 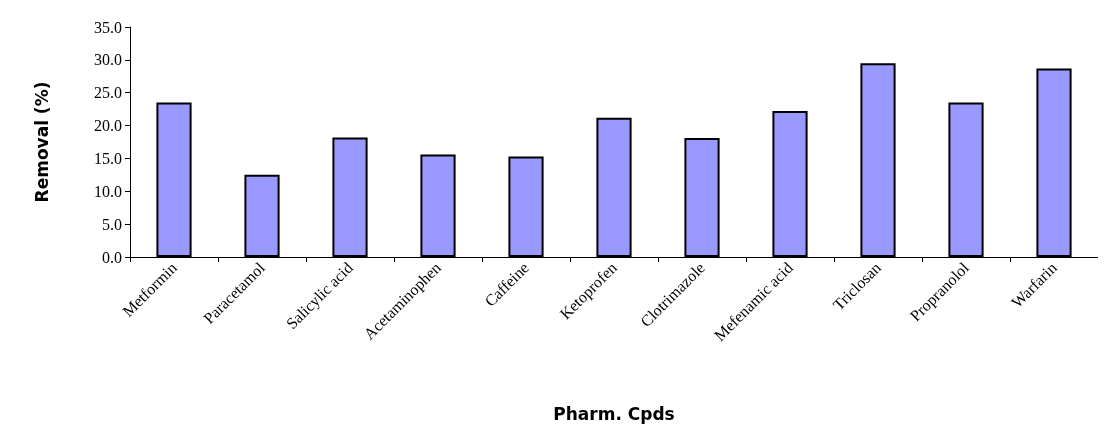 I want to click on y-tick-label: 25.0, so click(x=108, y=93).